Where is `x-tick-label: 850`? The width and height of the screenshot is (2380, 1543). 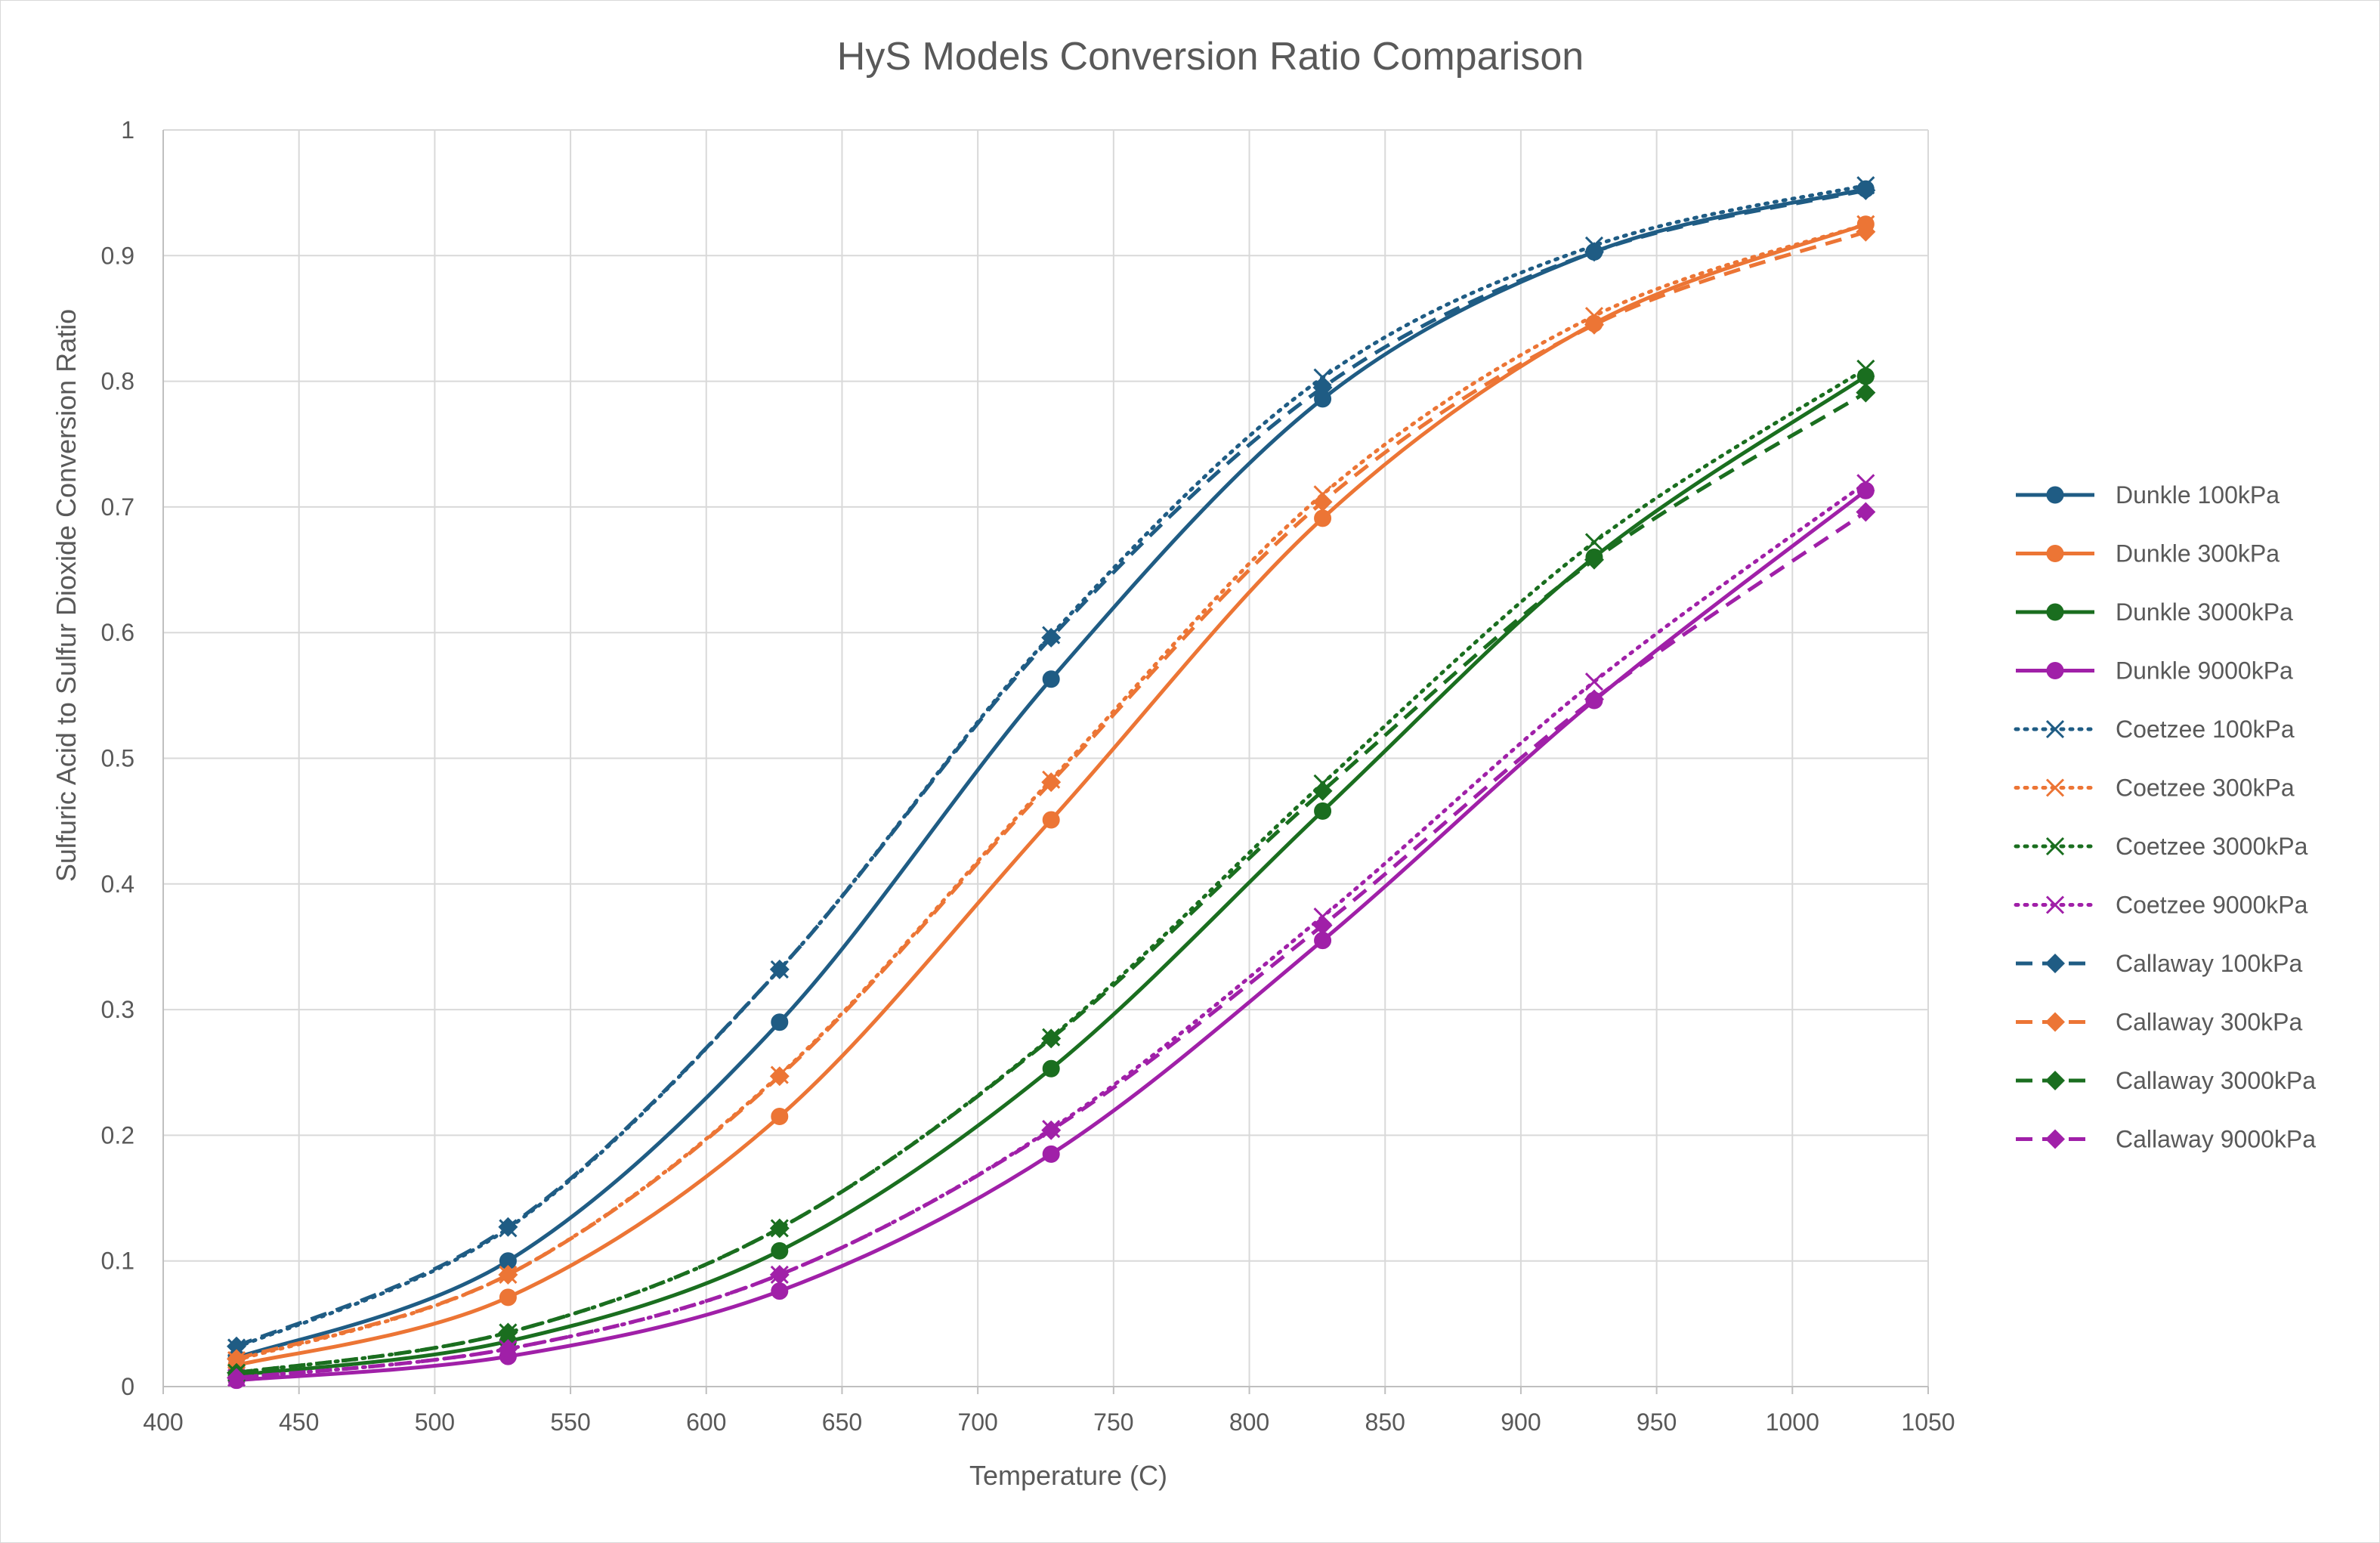
x-tick-label: 850 is located at coordinates (1385, 1422).